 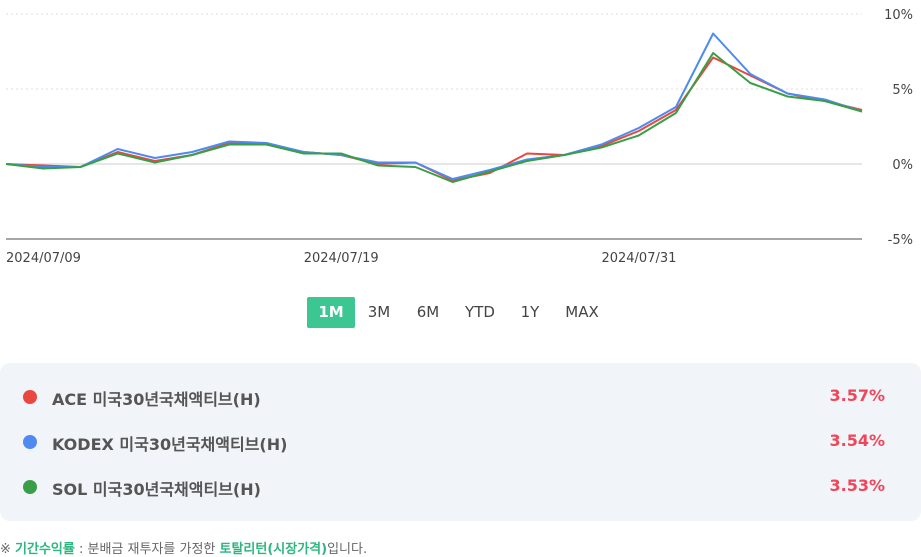 I want to click on y-tick-label: 0%, so click(x=902, y=165).